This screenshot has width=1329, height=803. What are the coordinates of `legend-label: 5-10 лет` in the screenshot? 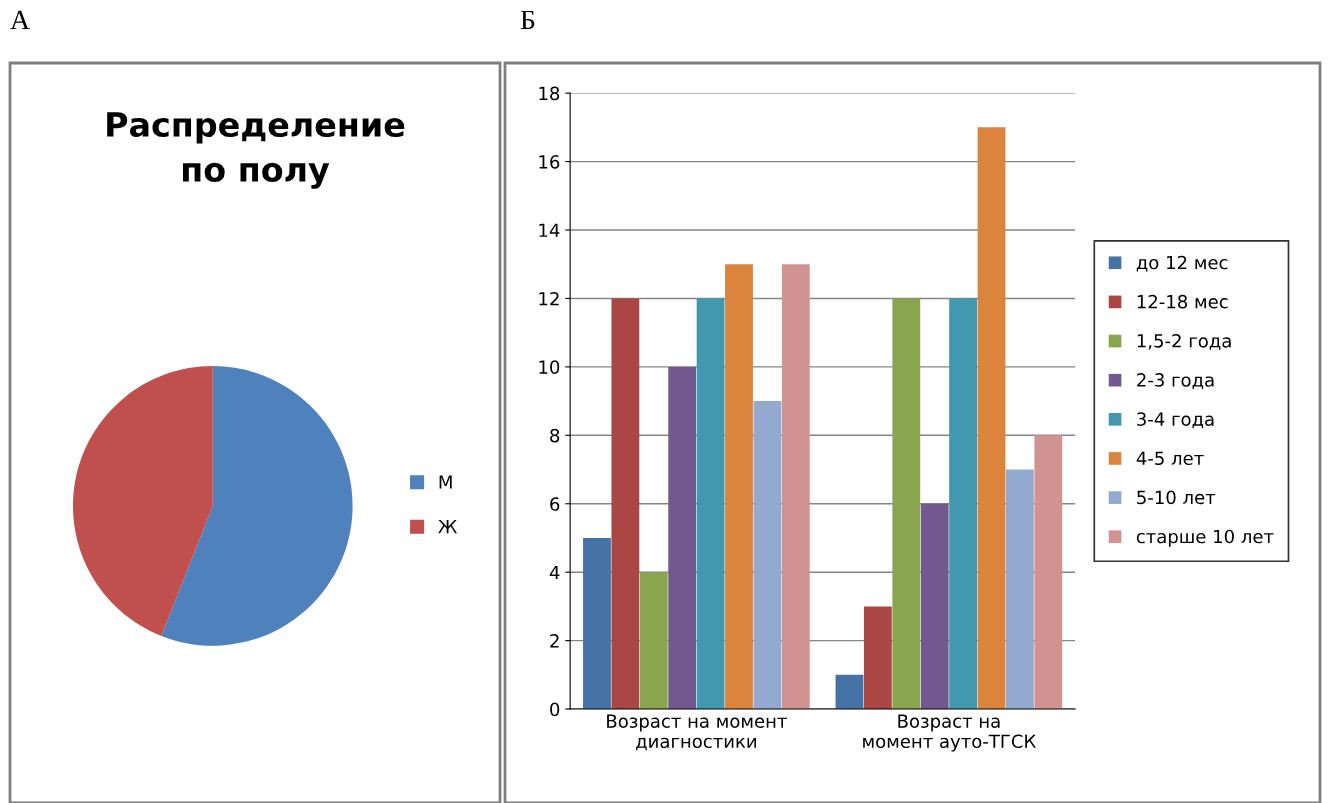 It's located at (1176, 497).